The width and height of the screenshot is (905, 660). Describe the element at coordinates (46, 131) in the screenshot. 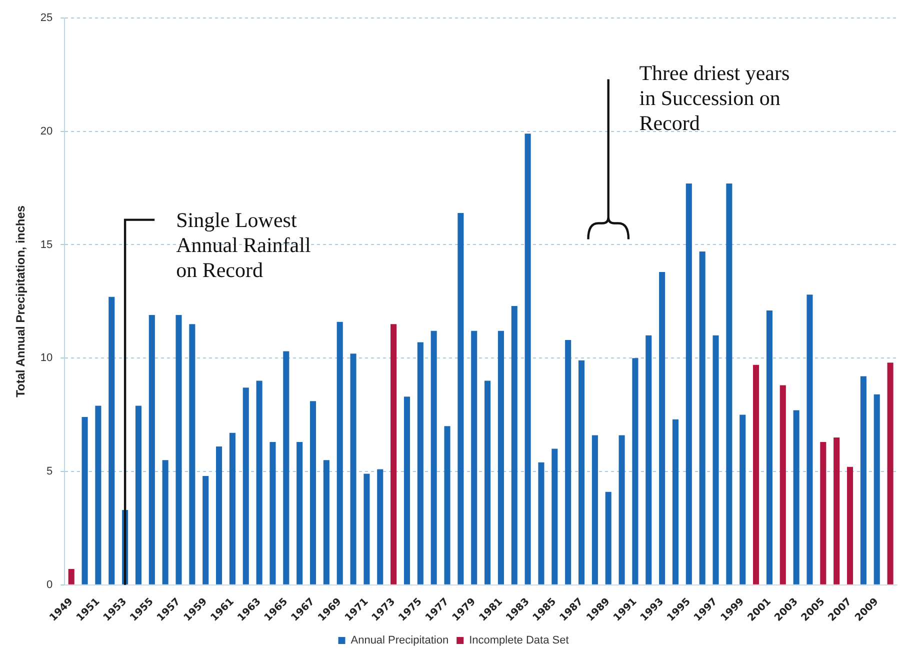

I see `y-tick-label: 20` at that location.